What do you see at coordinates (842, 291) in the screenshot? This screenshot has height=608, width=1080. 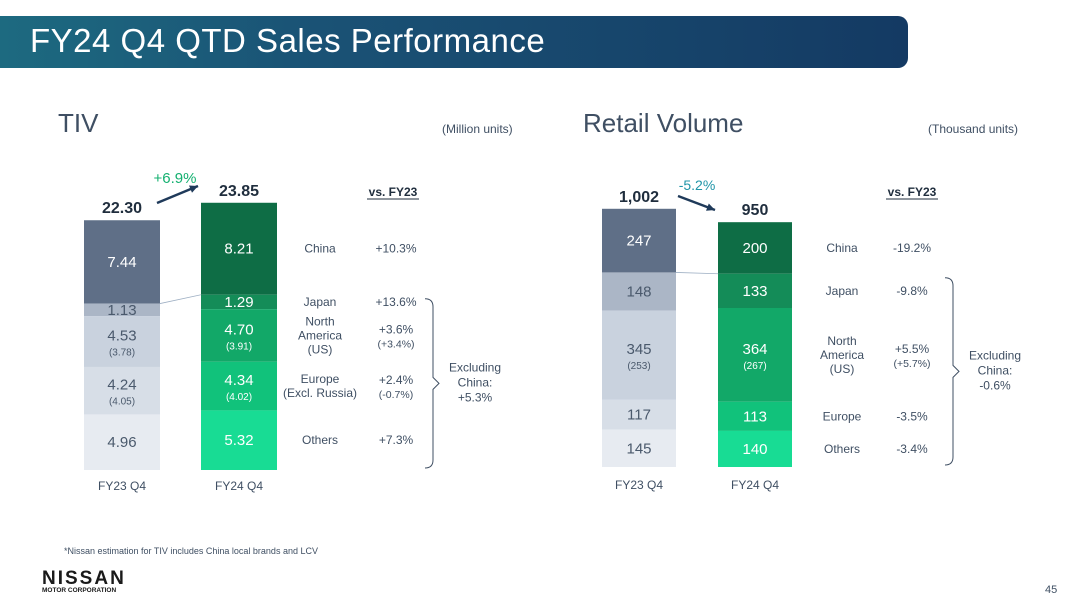 I see `retail-region-name: Japan` at bounding box center [842, 291].